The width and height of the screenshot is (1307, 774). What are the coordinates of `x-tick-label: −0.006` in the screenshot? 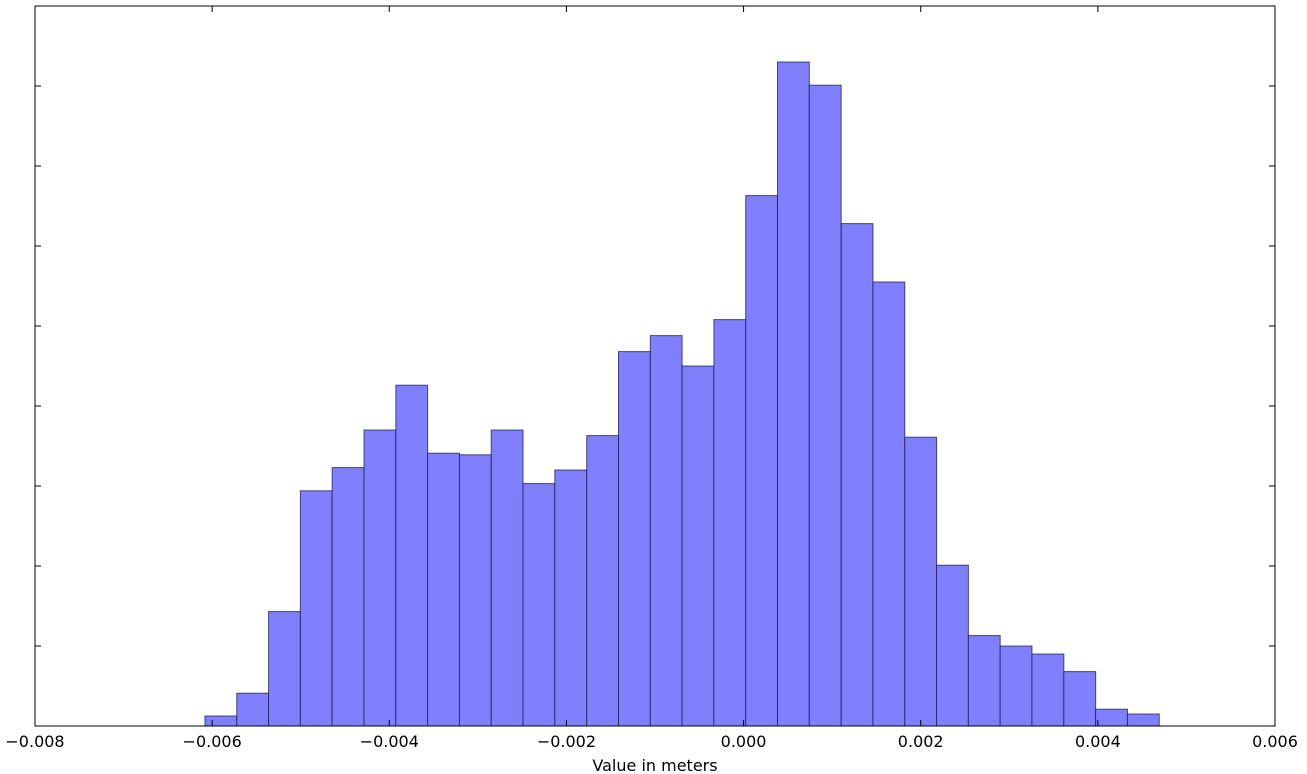 It's located at (212, 741).